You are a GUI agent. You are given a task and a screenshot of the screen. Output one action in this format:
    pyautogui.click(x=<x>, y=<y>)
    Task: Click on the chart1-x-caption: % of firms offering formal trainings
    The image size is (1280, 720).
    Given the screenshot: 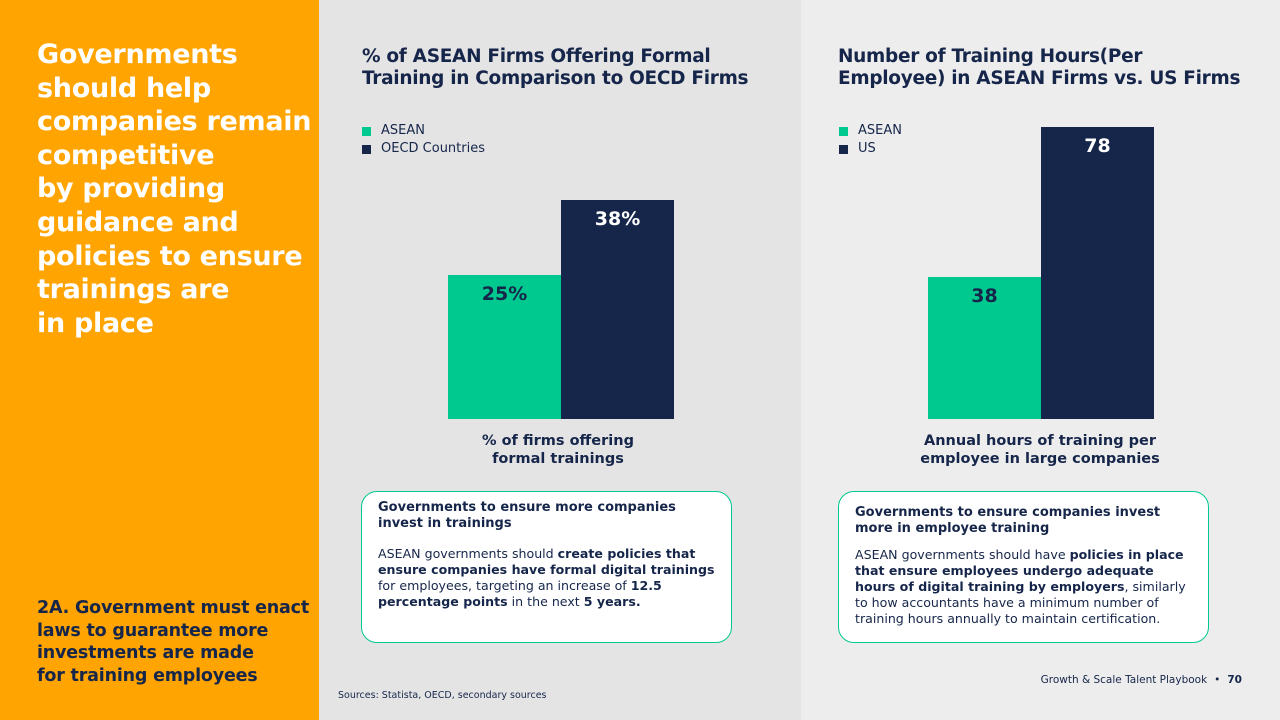 What is the action you would take?
    pyautogui.click(x=558, y=450)
    